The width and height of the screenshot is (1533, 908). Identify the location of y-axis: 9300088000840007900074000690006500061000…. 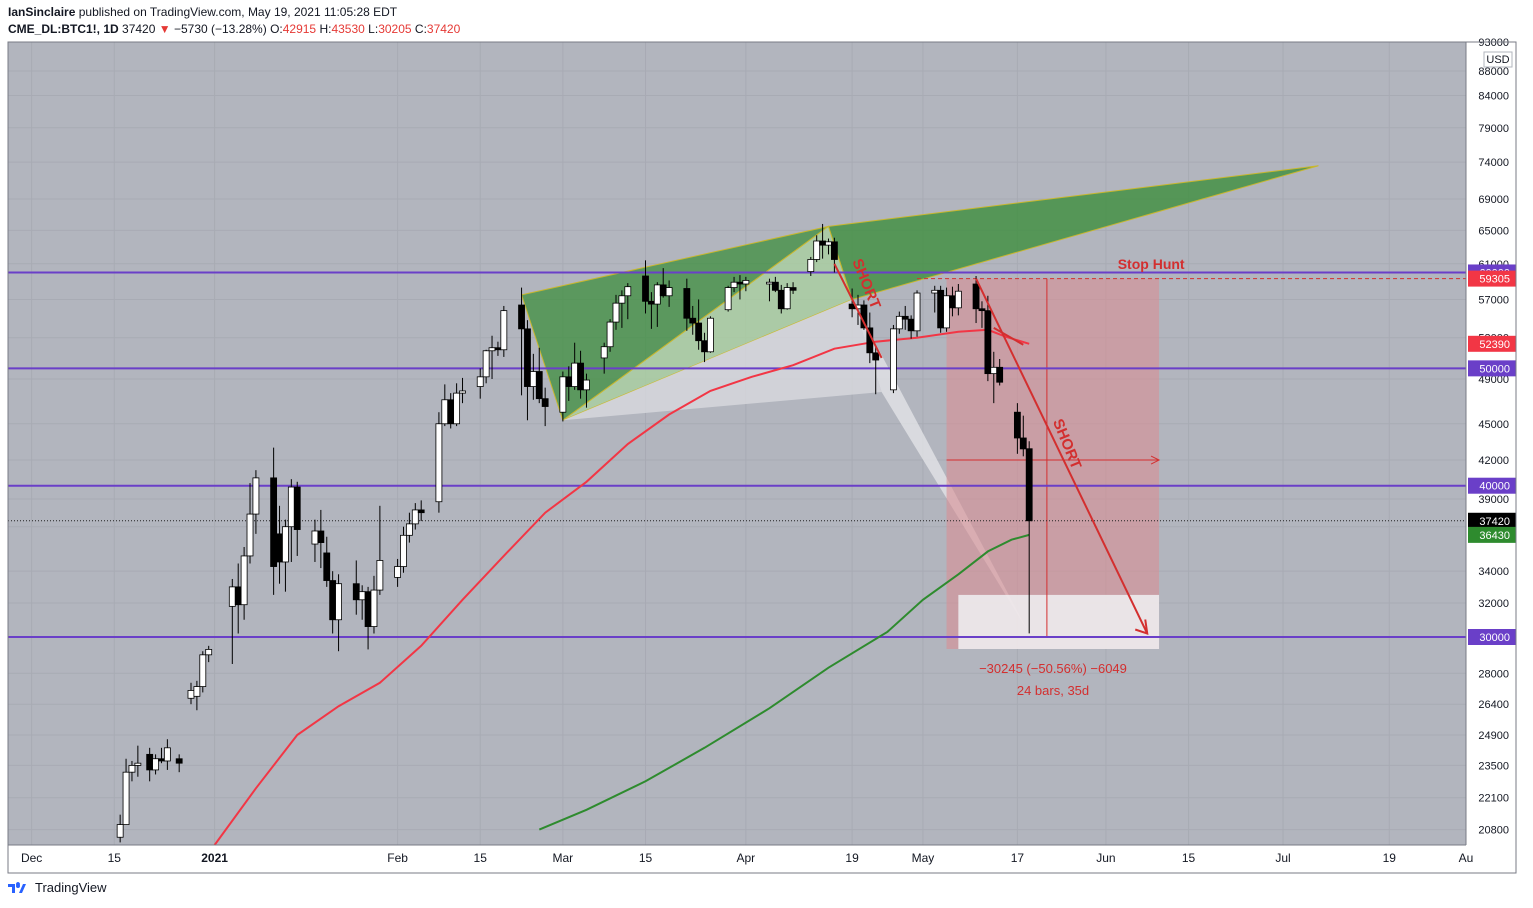
(1492, 437).